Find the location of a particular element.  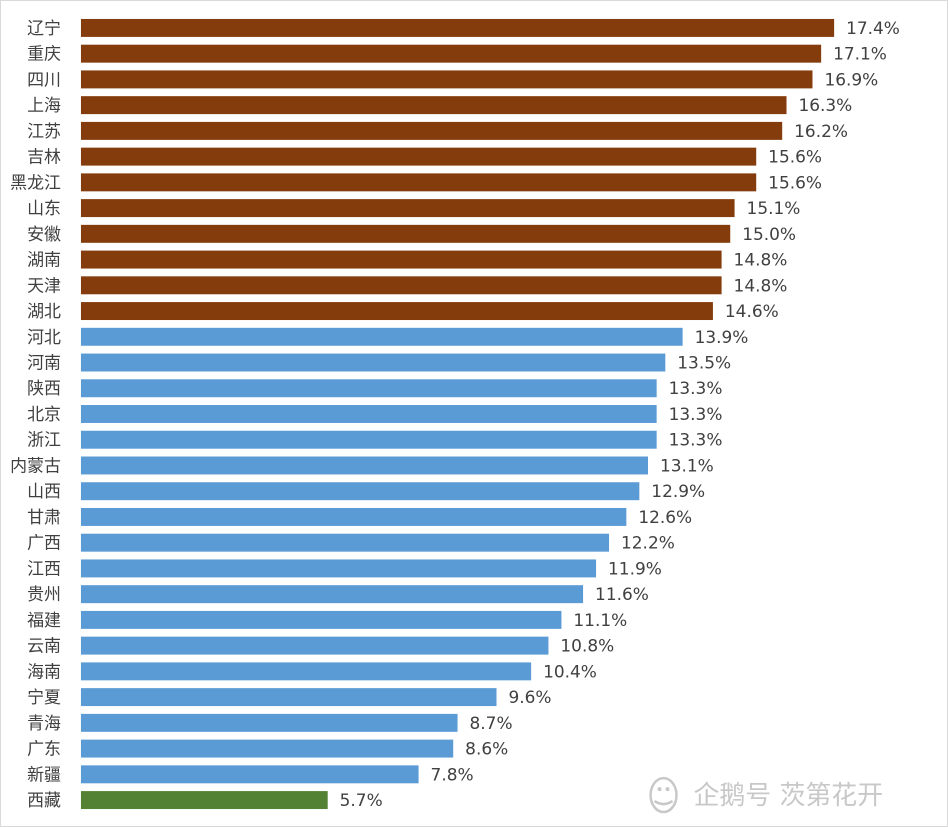

data-label: 17.1% is located at coordinates (860, 54).